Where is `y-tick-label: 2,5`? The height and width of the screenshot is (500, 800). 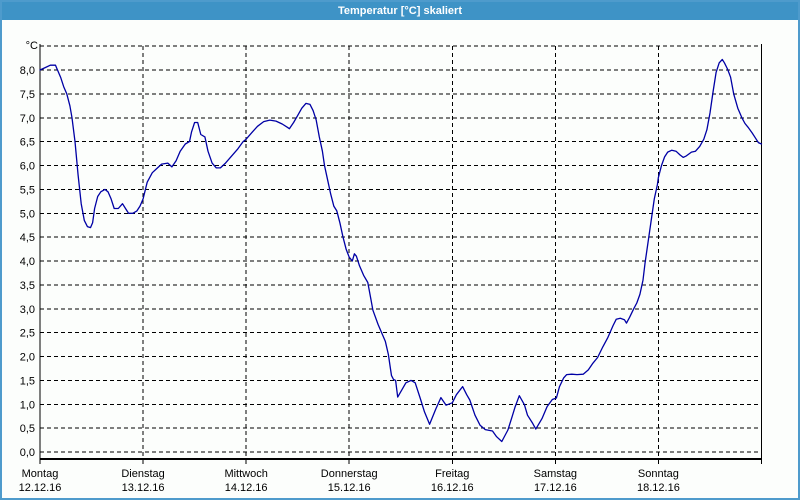
y-tick-label: 2,5 is located at coordinates (27, 334).